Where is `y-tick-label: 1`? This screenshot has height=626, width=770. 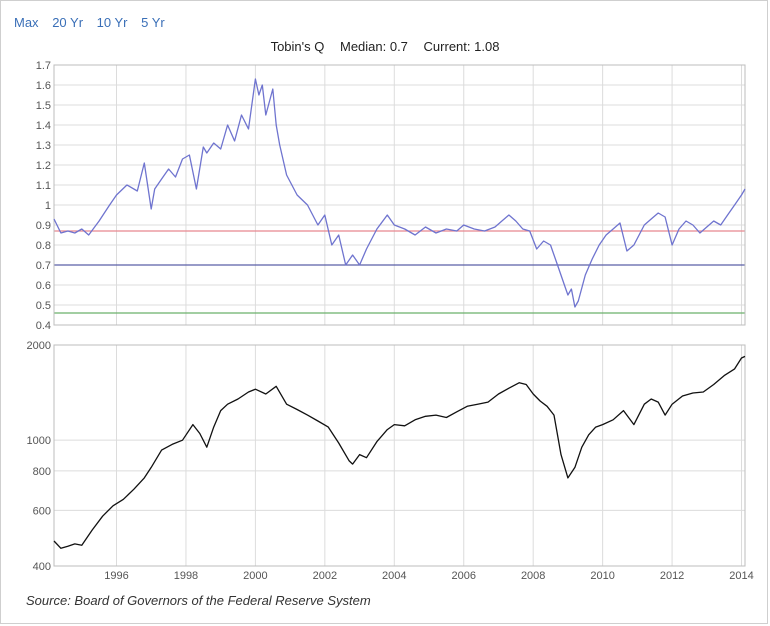
y-tick-label: 1 is located at coordinates (48, 206).